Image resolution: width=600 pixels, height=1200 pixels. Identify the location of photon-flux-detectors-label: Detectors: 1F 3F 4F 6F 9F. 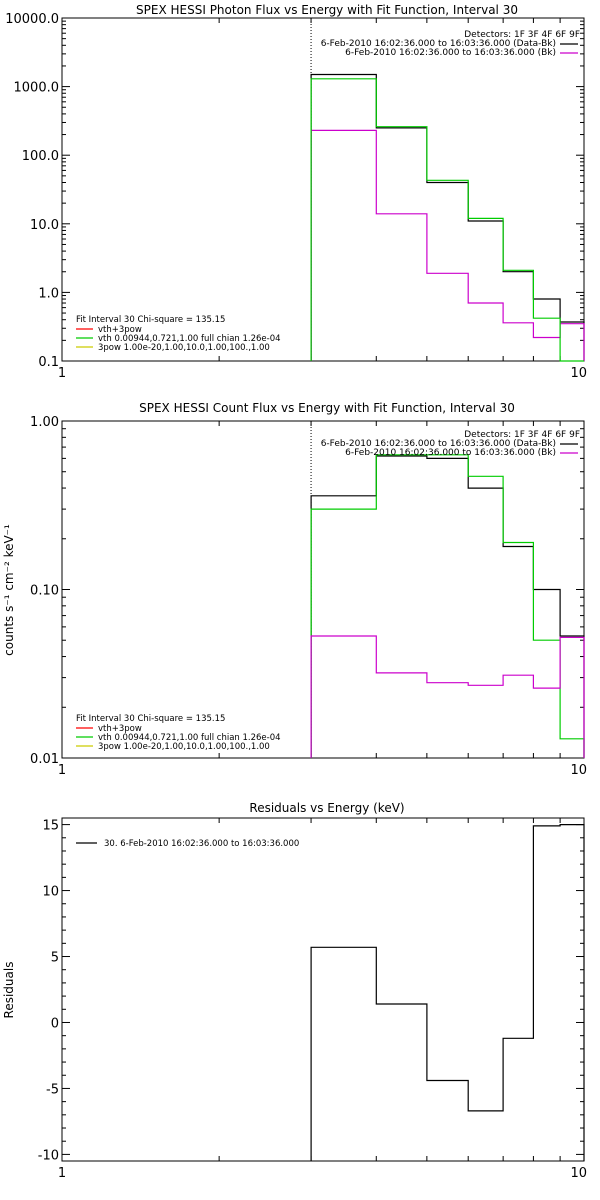
(522, 35).